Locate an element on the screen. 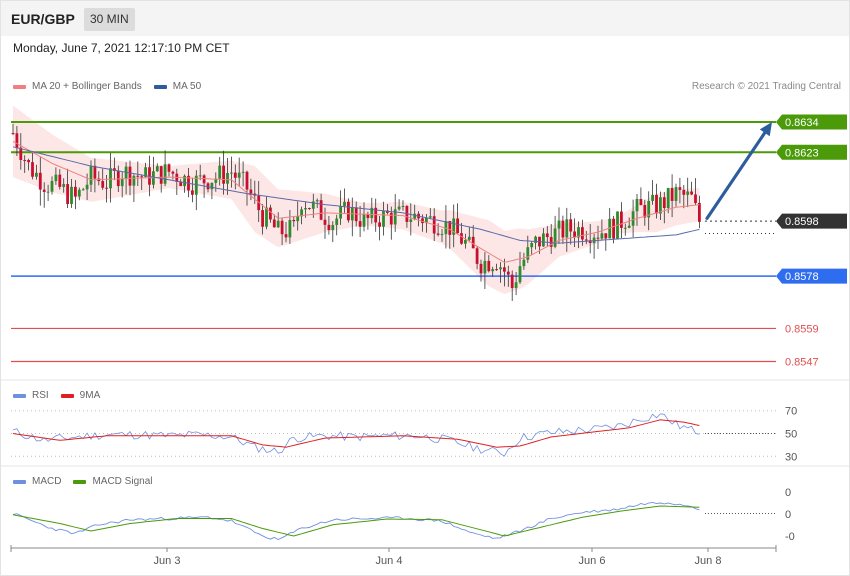  level-tag-0.8578 is located at coordinates (811, 276).